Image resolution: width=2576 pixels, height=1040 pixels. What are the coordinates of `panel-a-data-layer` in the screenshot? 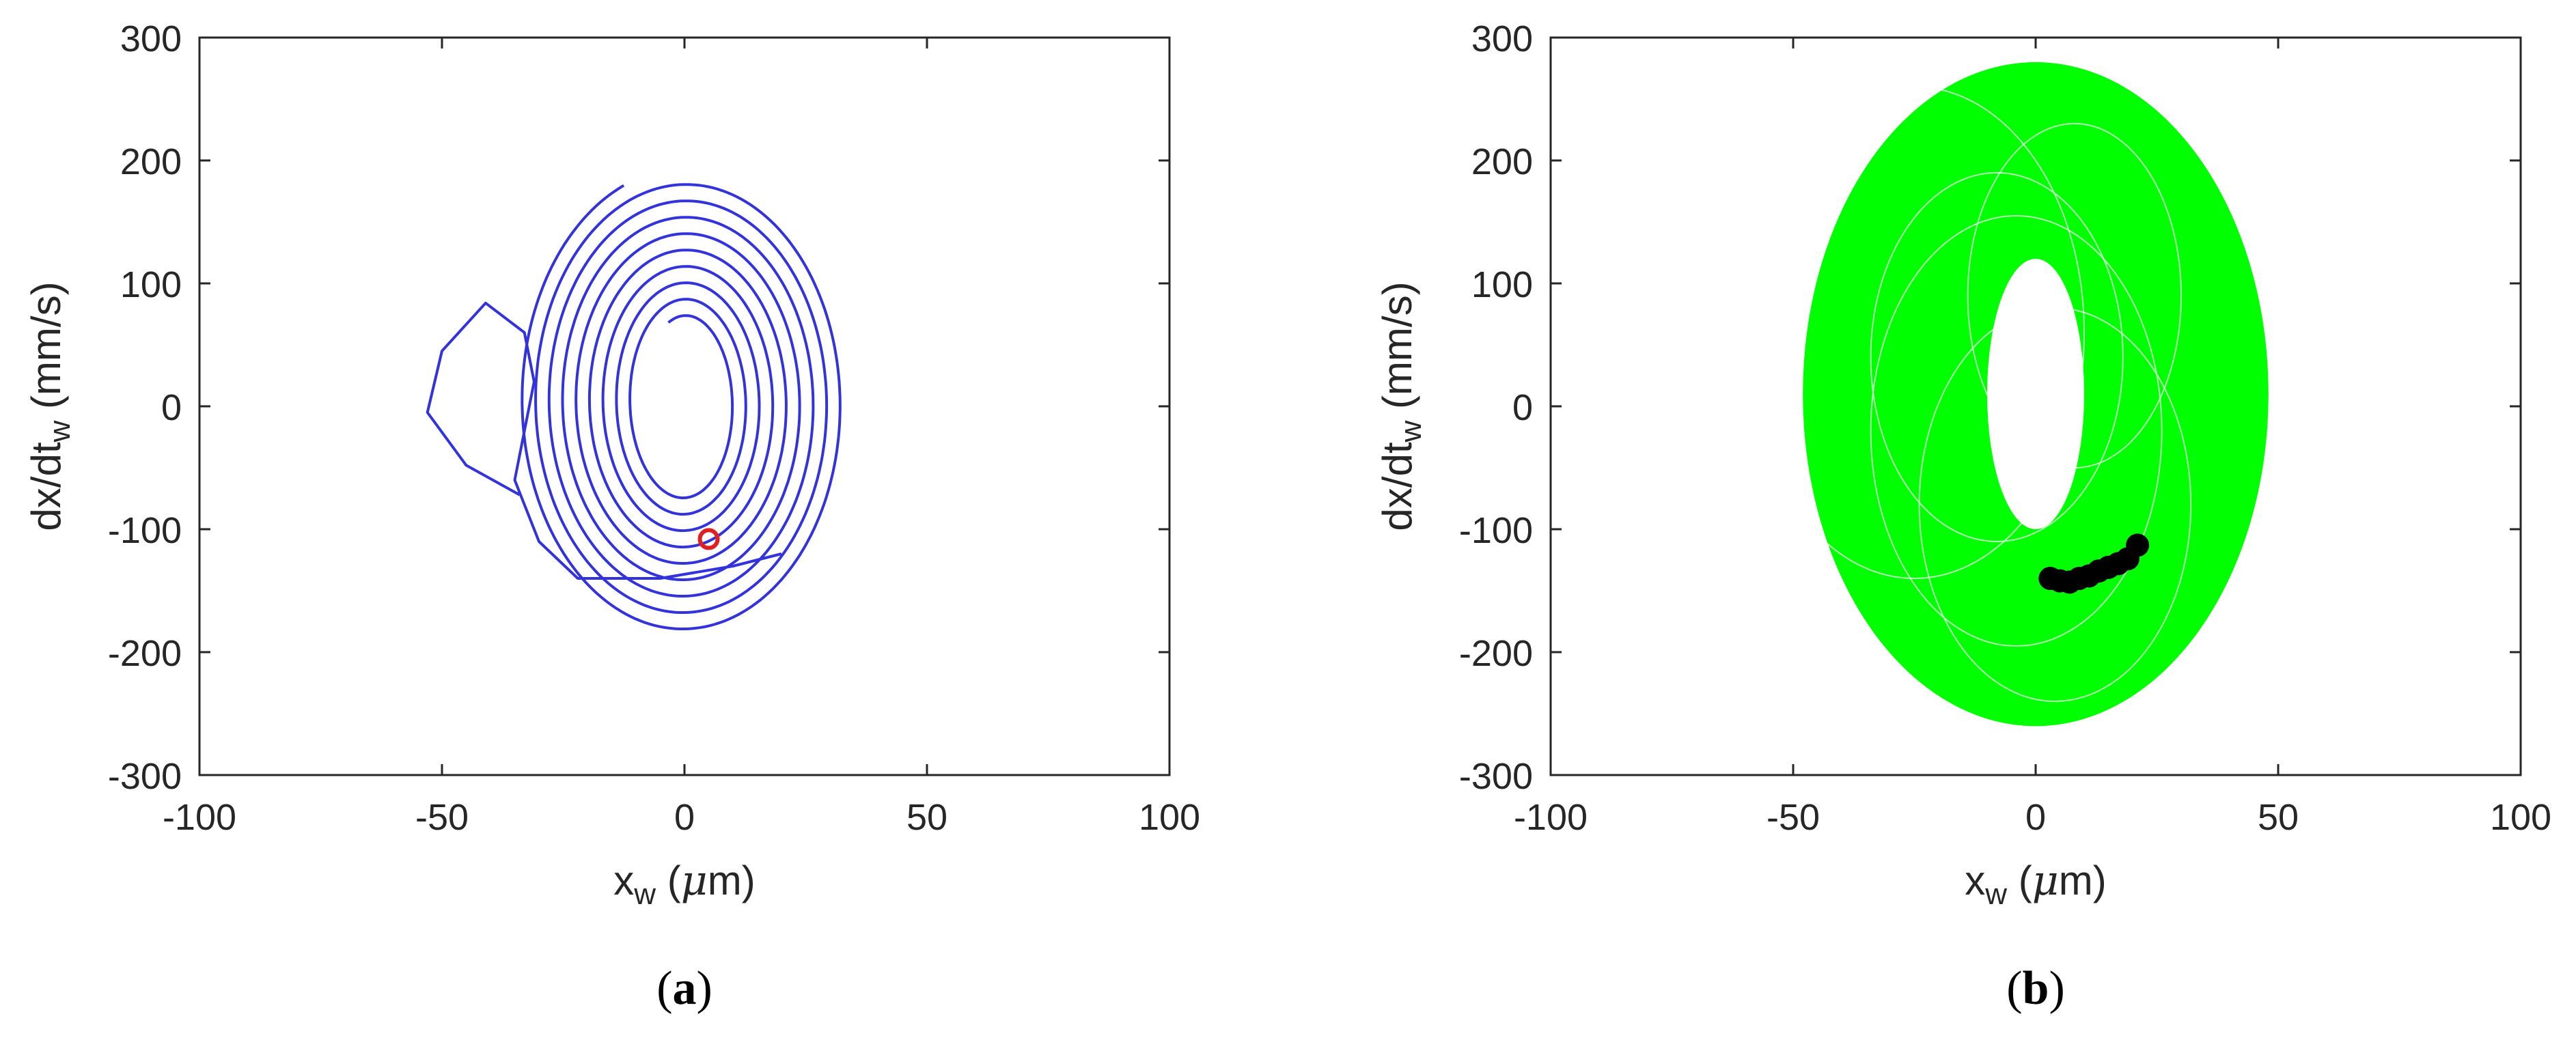 It's located at (634, 407).